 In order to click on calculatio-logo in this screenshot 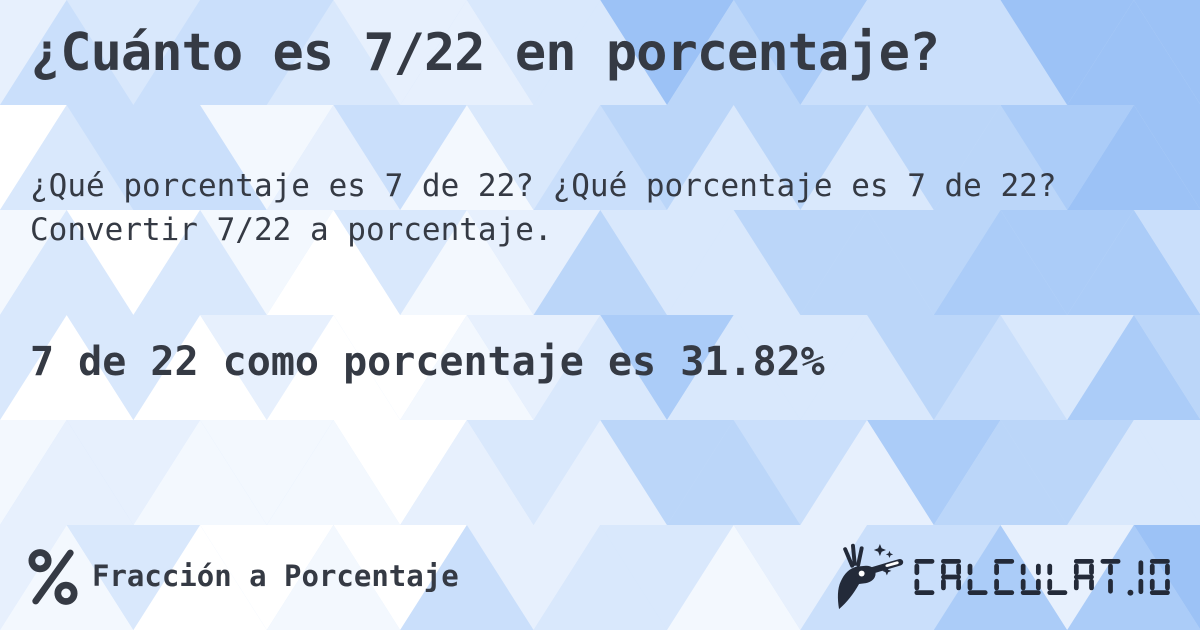, I will do `click(1001, 577)`.